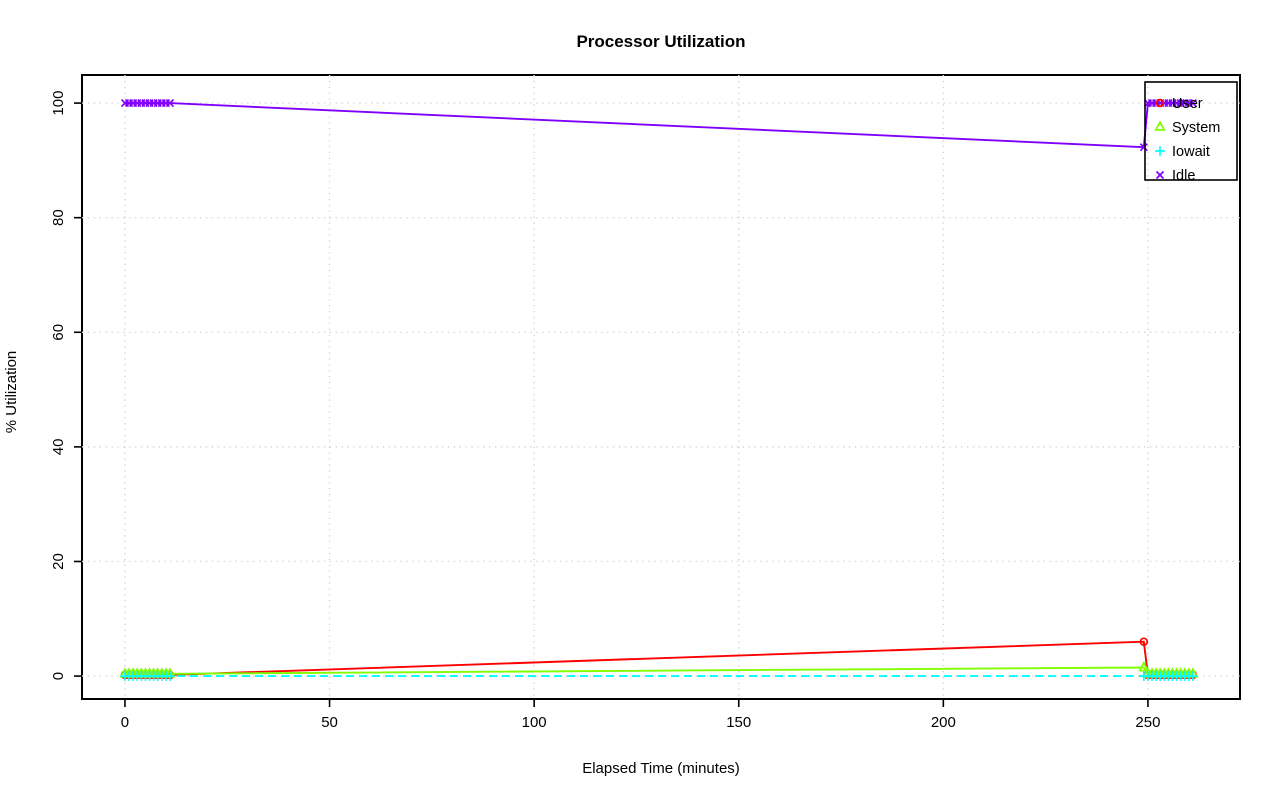  I want to click on legend-box, so click(1191, 131).